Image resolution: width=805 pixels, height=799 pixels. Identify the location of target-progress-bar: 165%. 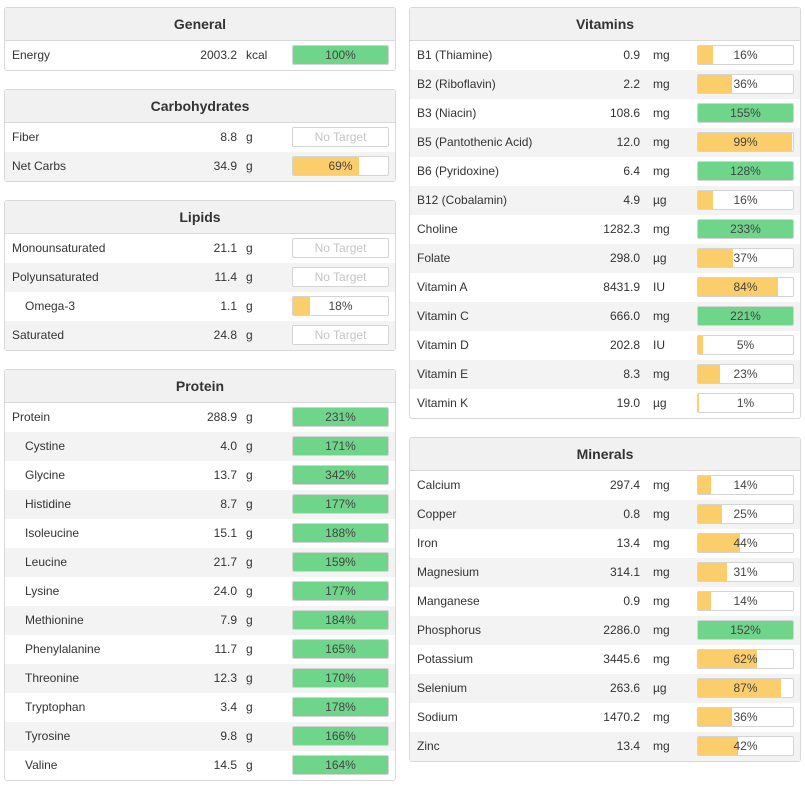
(340, 649).